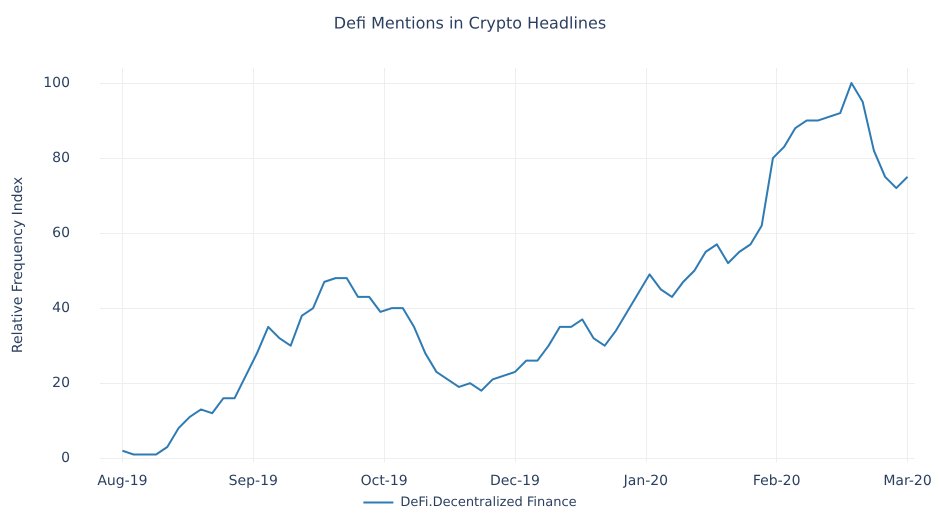 Image resolution: width=940 pixels, height=514 pixels. What do you see at coordinates (253, 481) in the screenshot?
I see `x-tick-label: Sep-19` at bounding box center [253, 481].